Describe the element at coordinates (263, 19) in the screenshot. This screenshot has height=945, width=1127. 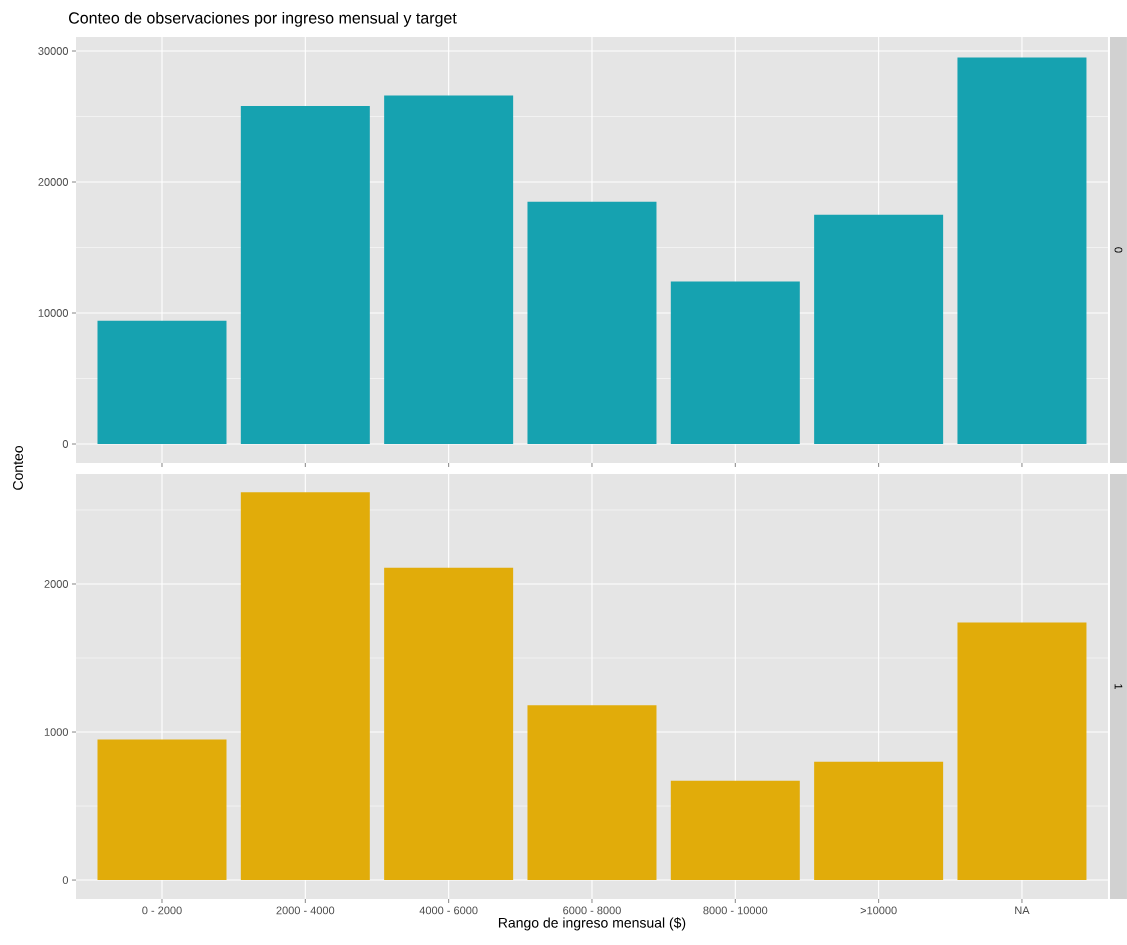
I see `chart-title: Conteo de observaciones por ingreso mensual y target` at that location.